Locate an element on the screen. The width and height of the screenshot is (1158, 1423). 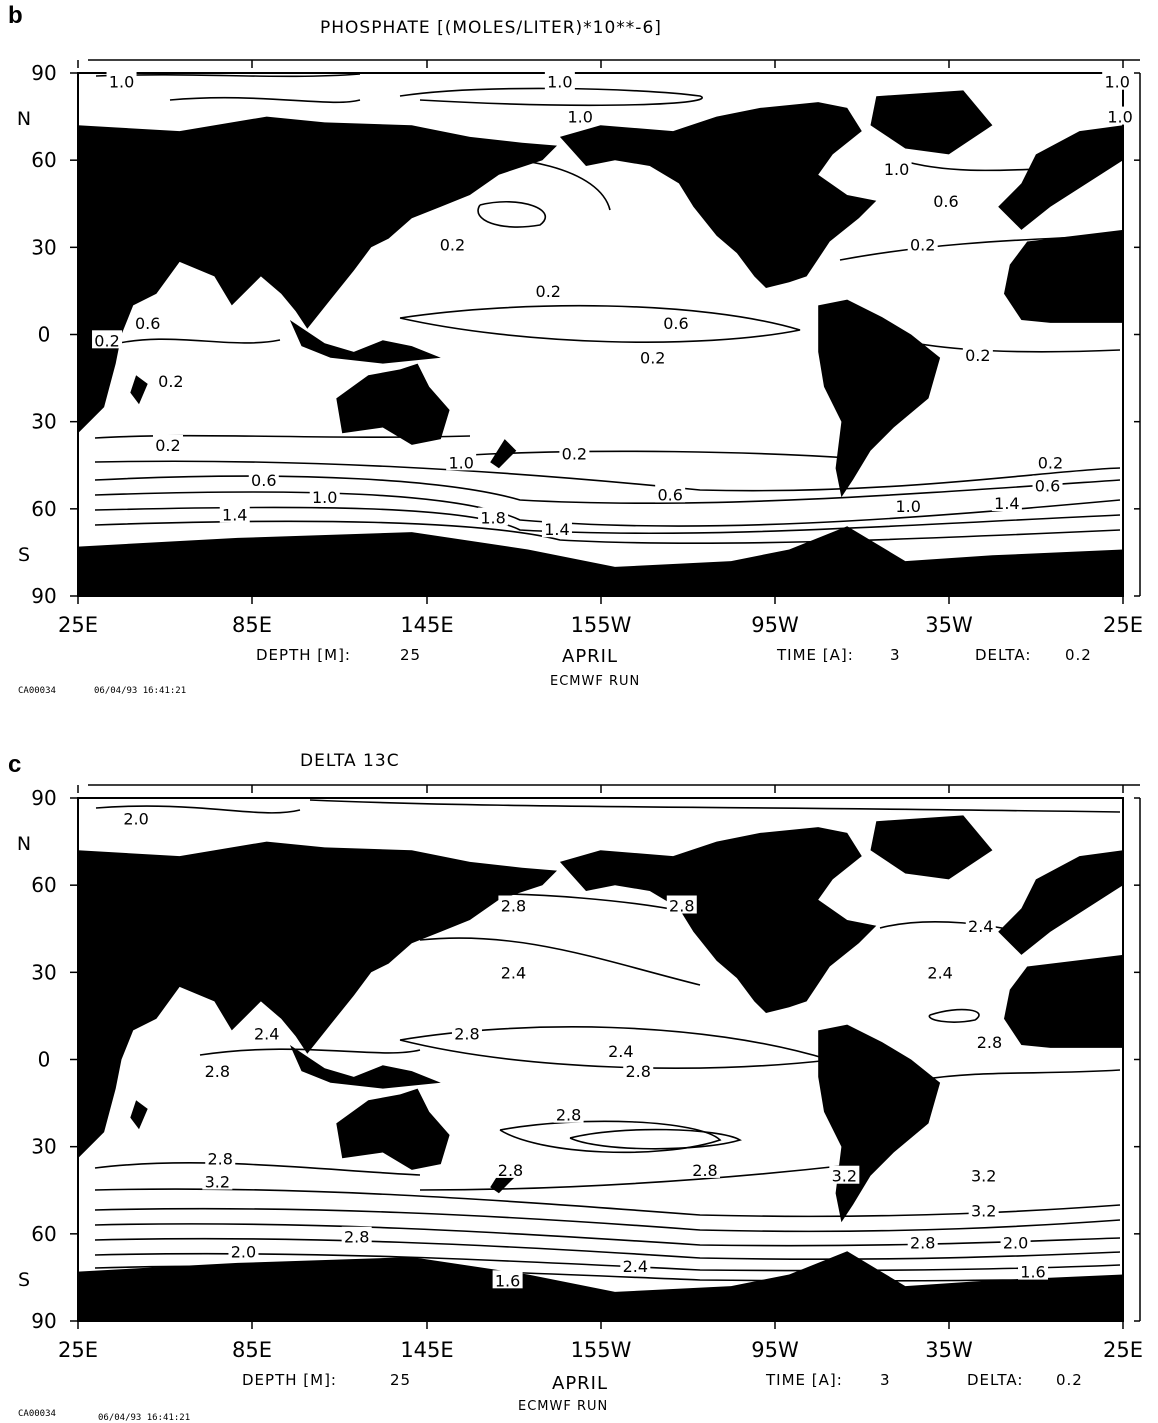
time-label: TIME [A]: is located at coordinates (804, 1380).